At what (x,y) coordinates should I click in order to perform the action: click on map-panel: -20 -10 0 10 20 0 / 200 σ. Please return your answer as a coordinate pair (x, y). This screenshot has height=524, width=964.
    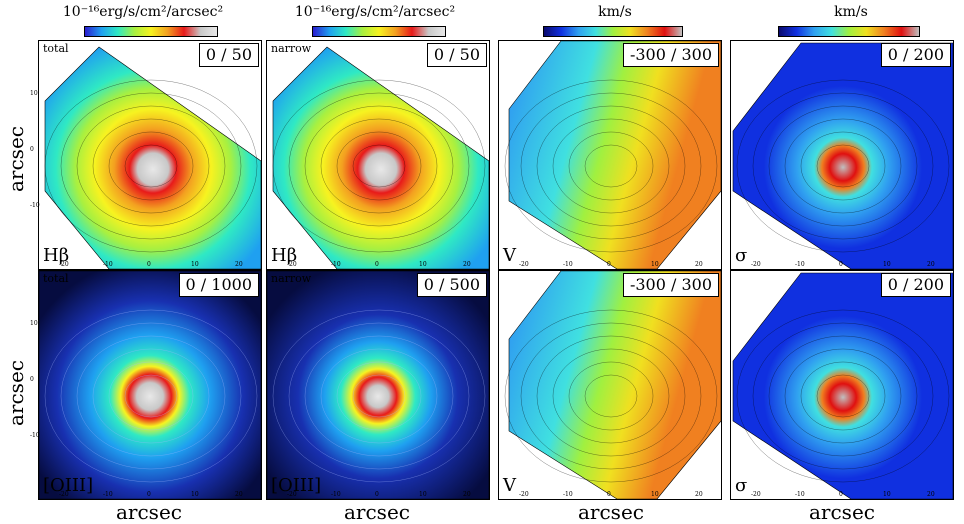
    Looking at the image, I should click on (842, 385).